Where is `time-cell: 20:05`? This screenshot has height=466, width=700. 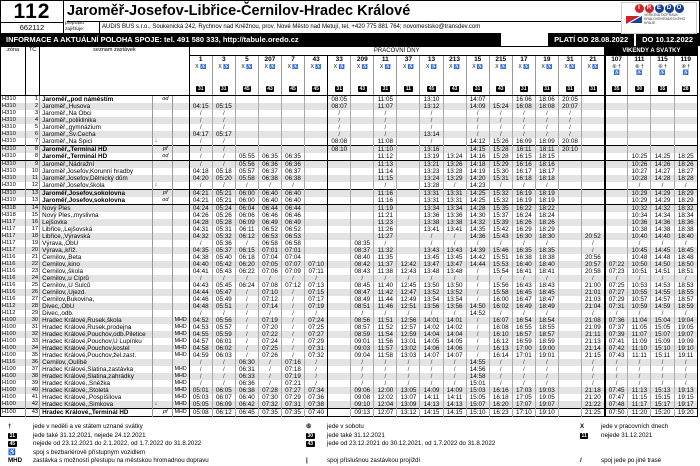
time-cell: 20:05 is located at coordinates (569, 99).